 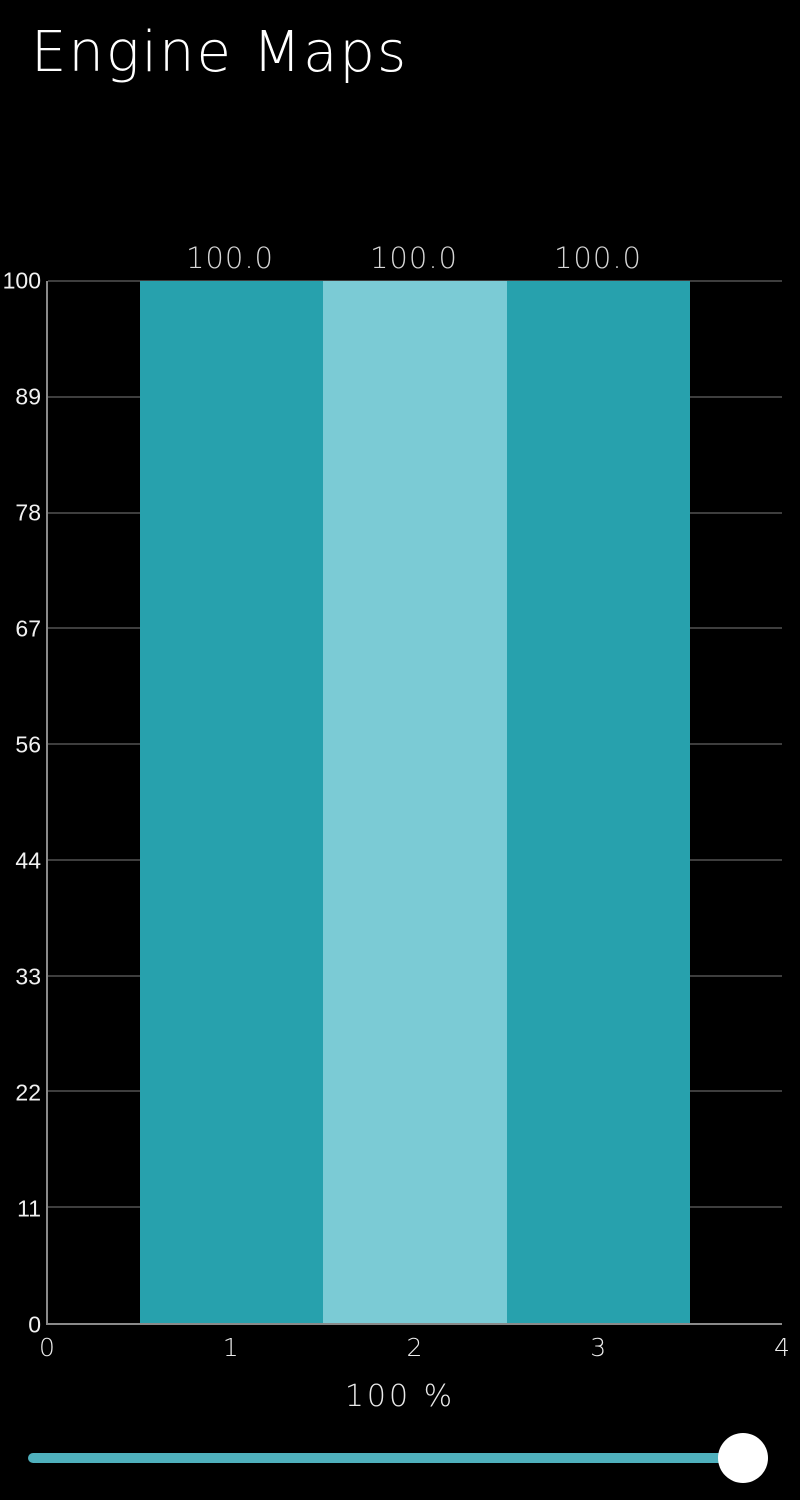 What do you see at coordinates (28, 860) in the screenshot?
I see `y-tick-label: 44` at bounding box center [28, 860].